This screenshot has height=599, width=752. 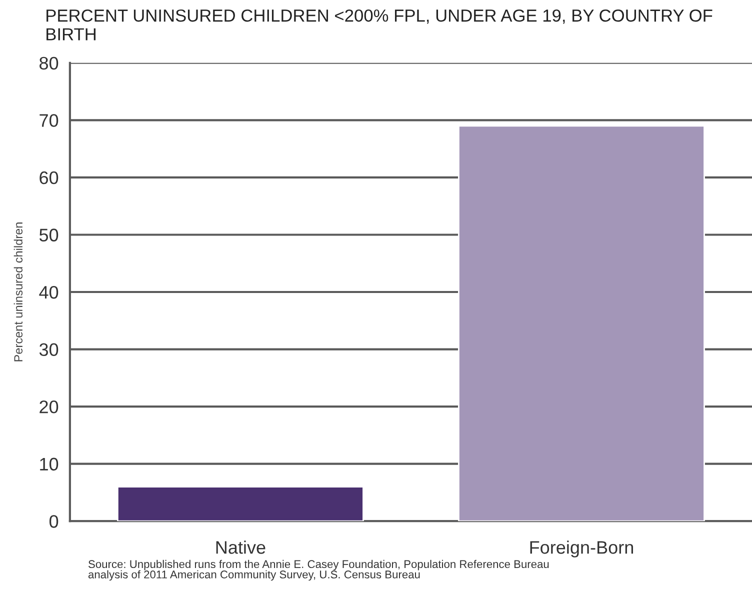 What do you see at coordinates (49, 120) in the screenshot?
I see `y-tick-label: 70` at bounding box center [49, 120].